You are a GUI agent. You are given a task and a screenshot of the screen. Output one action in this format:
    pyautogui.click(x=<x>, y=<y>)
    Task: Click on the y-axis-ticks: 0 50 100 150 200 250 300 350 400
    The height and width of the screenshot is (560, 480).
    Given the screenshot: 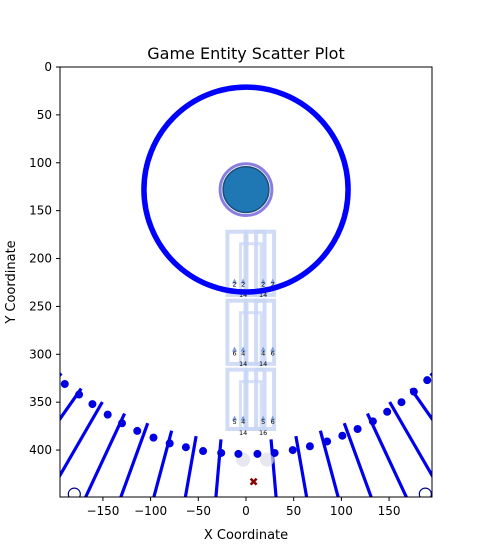 What is the action you would take?
    pyautogui.click(x=44, y=258)
    